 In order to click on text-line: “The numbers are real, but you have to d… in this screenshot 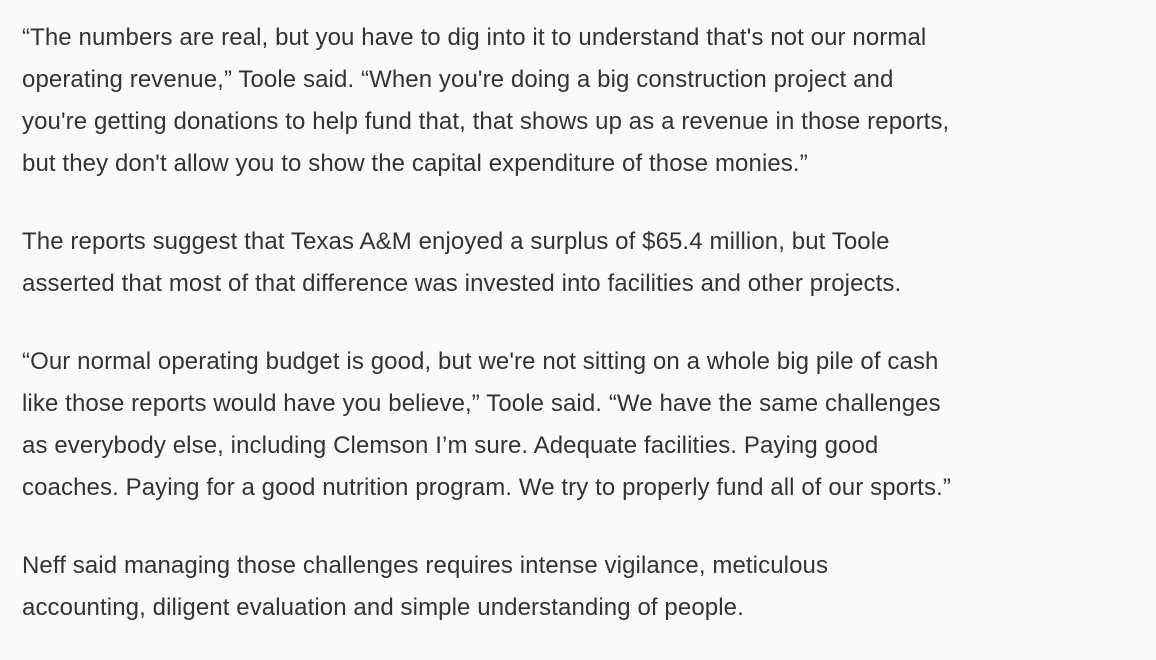, I will do `click(474, 37)`.